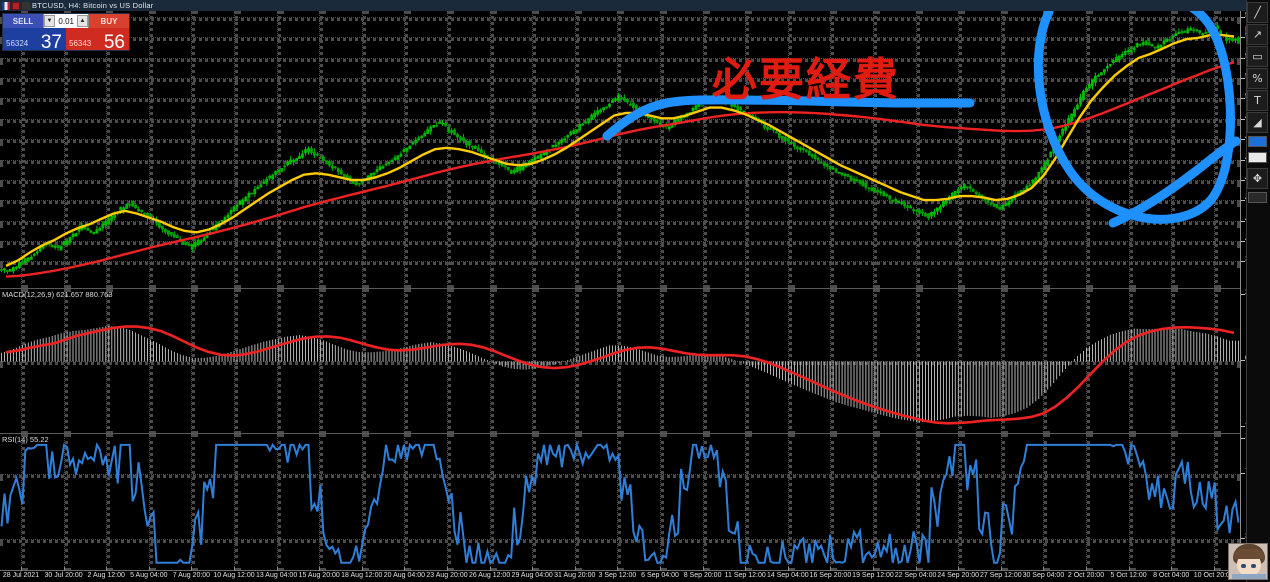  What do you see at coordinates (1257, 197) in the screenshot?
I see `color-swatch-dark` at bounding box center [1257, 197].